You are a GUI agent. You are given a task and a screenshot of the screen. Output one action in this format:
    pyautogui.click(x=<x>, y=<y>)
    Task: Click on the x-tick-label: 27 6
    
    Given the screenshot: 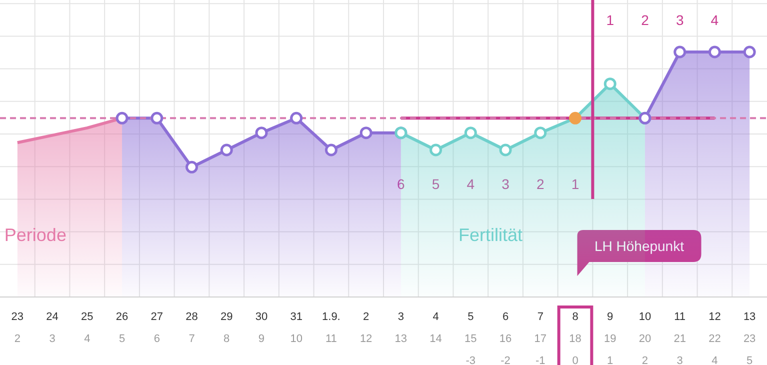 What is the action you would take?
    pyautogui.click(x=157, y=328)
    